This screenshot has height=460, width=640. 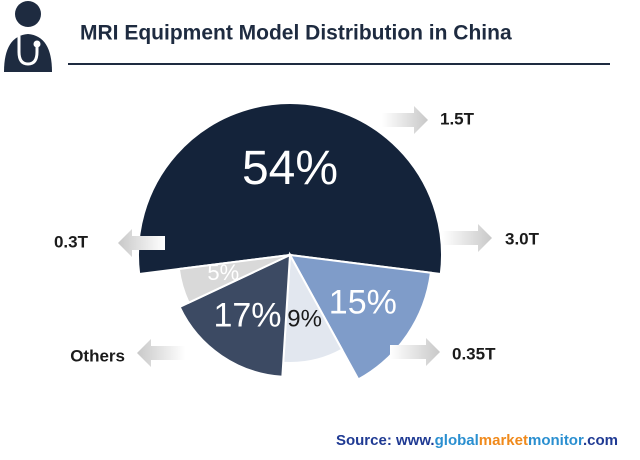 I want to click on source: Source: www.globalmarketmonitor.com, so click(x=477, y=440).